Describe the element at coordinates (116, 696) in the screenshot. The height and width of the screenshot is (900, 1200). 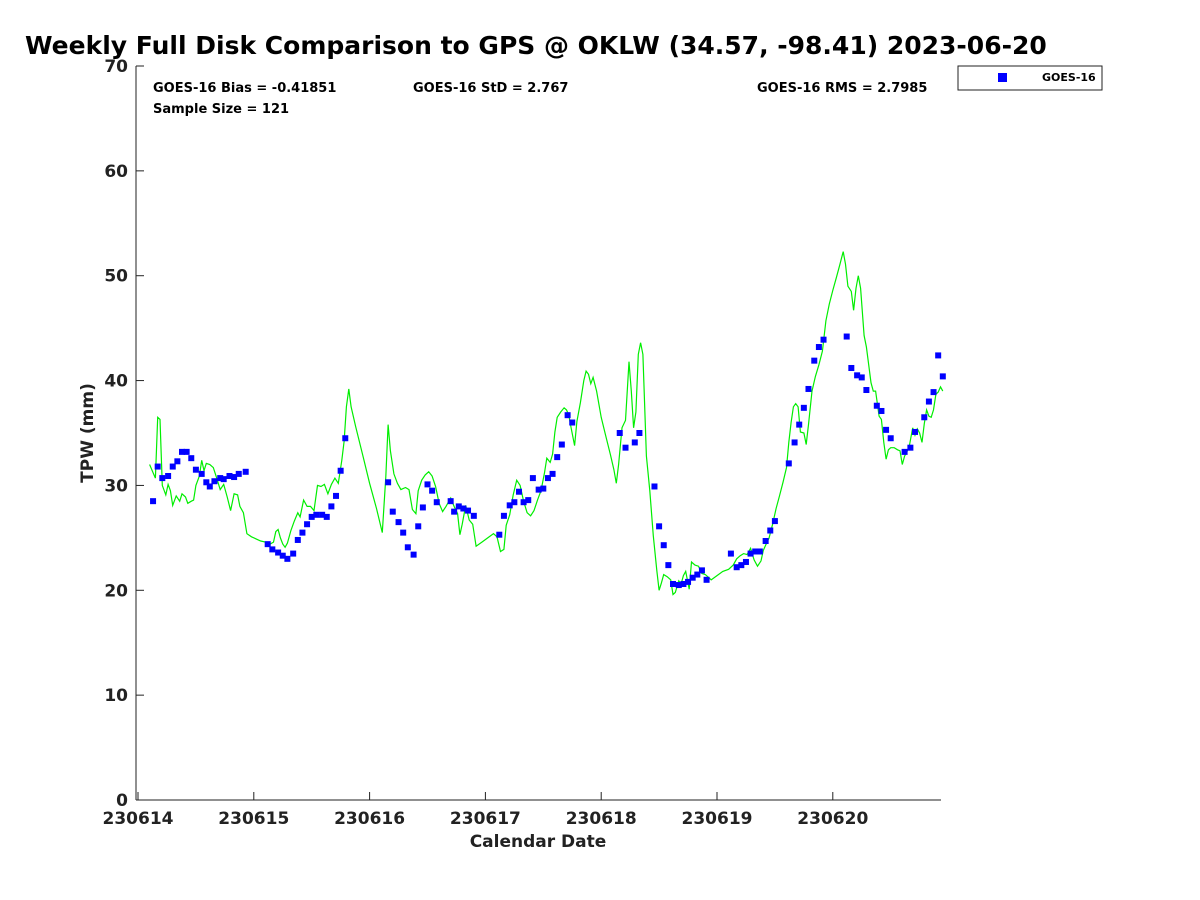
I see `y-tick-label: 10` at that location.